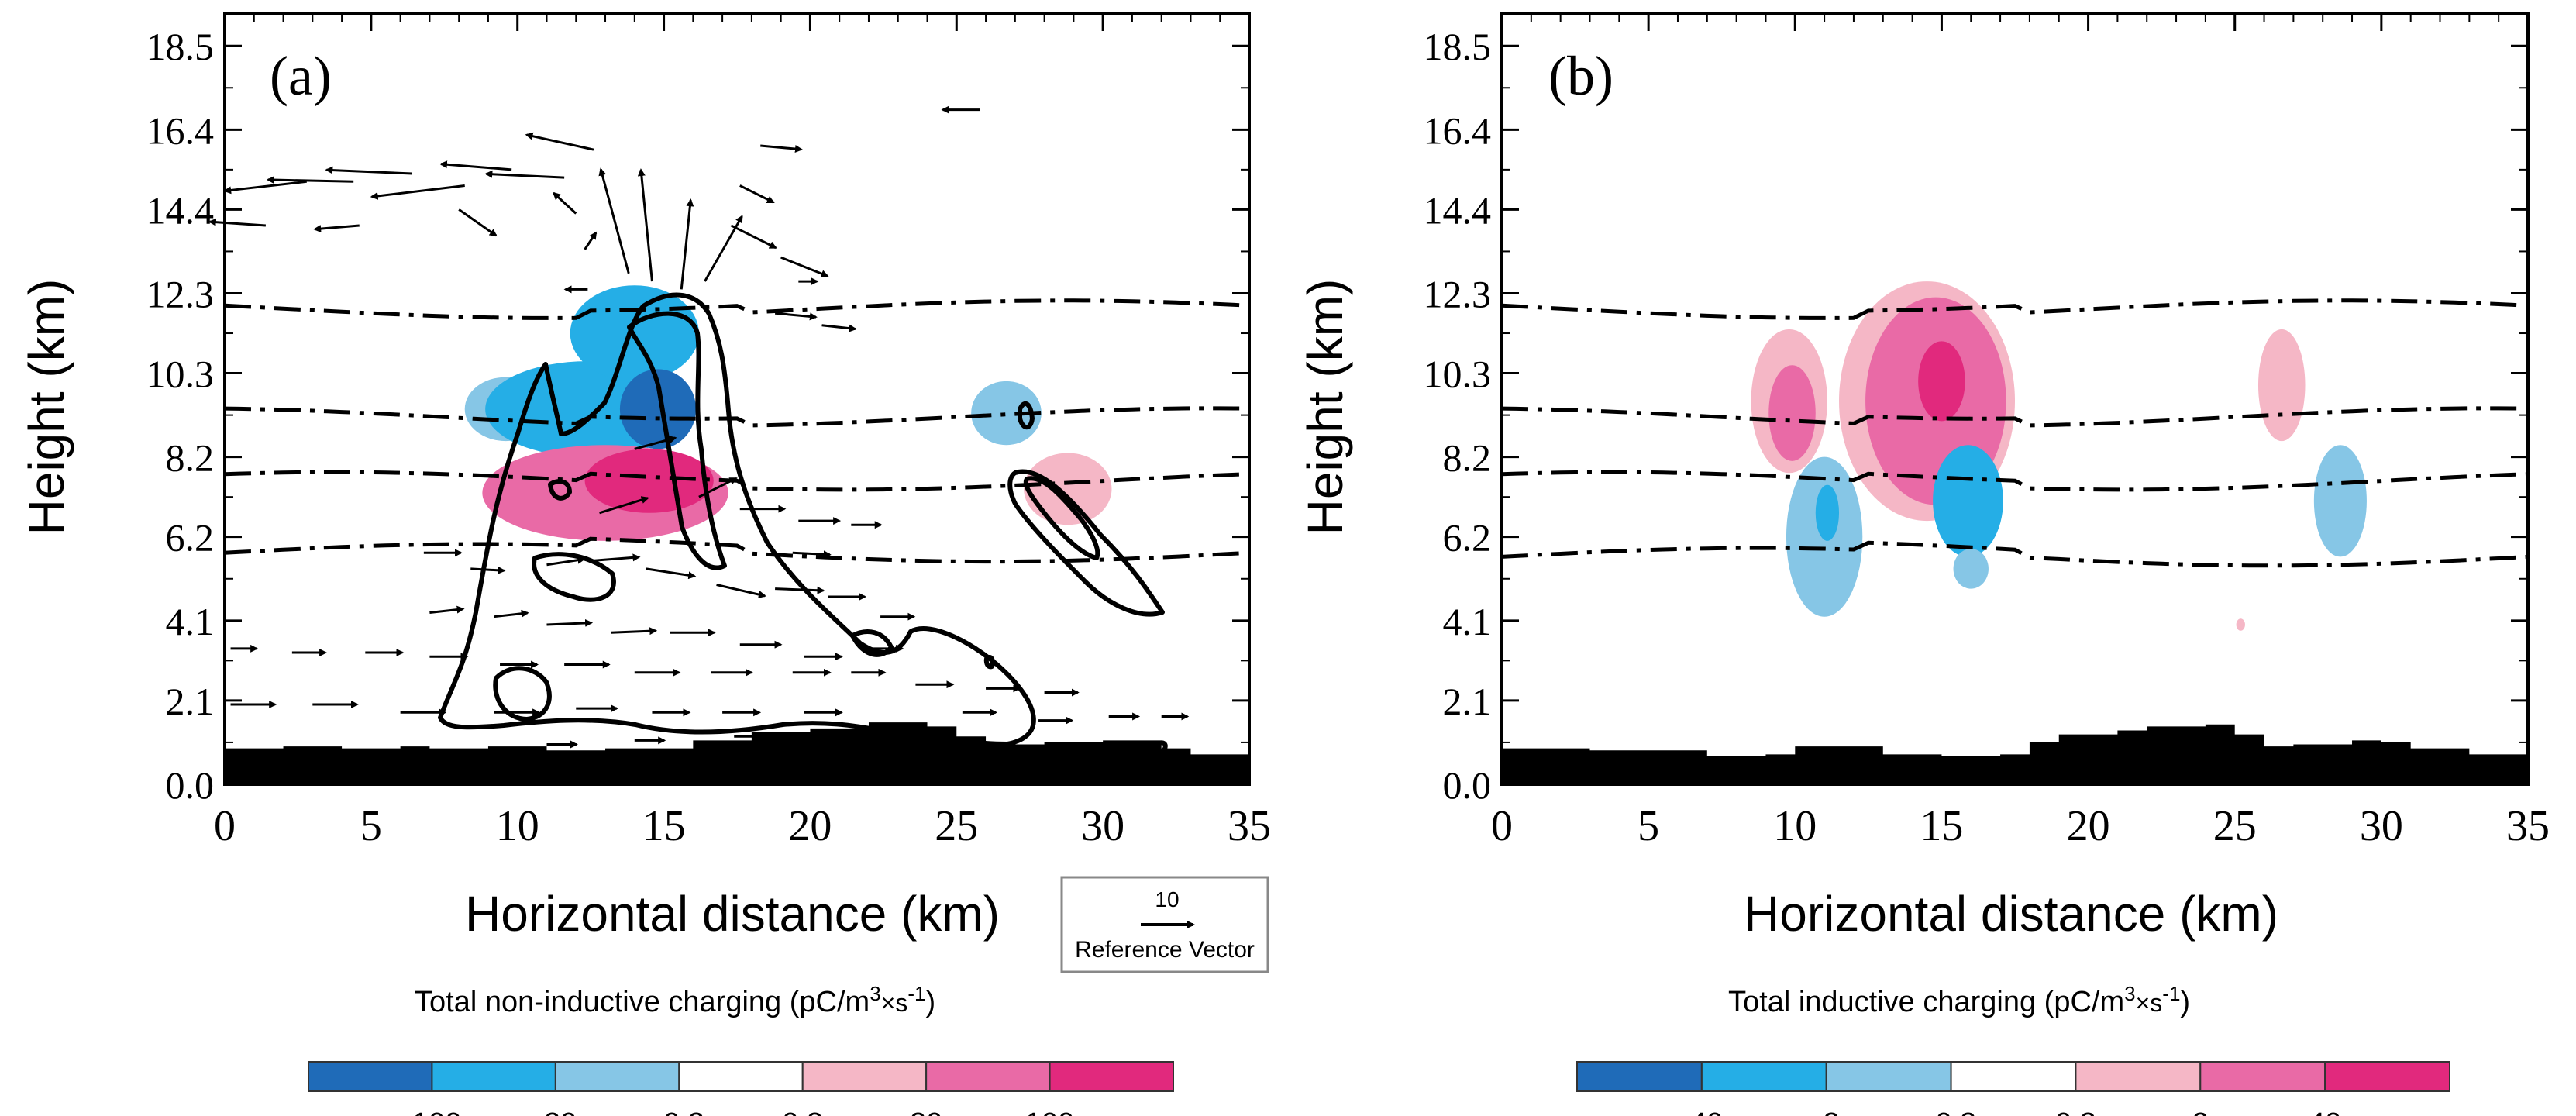 The width and height of the screenshot is (2576, 1116). What do you see at coordinates (190, 538) in the screenshot?
I see `y-tick-label: 6.2` at bounding box center [190, 538].